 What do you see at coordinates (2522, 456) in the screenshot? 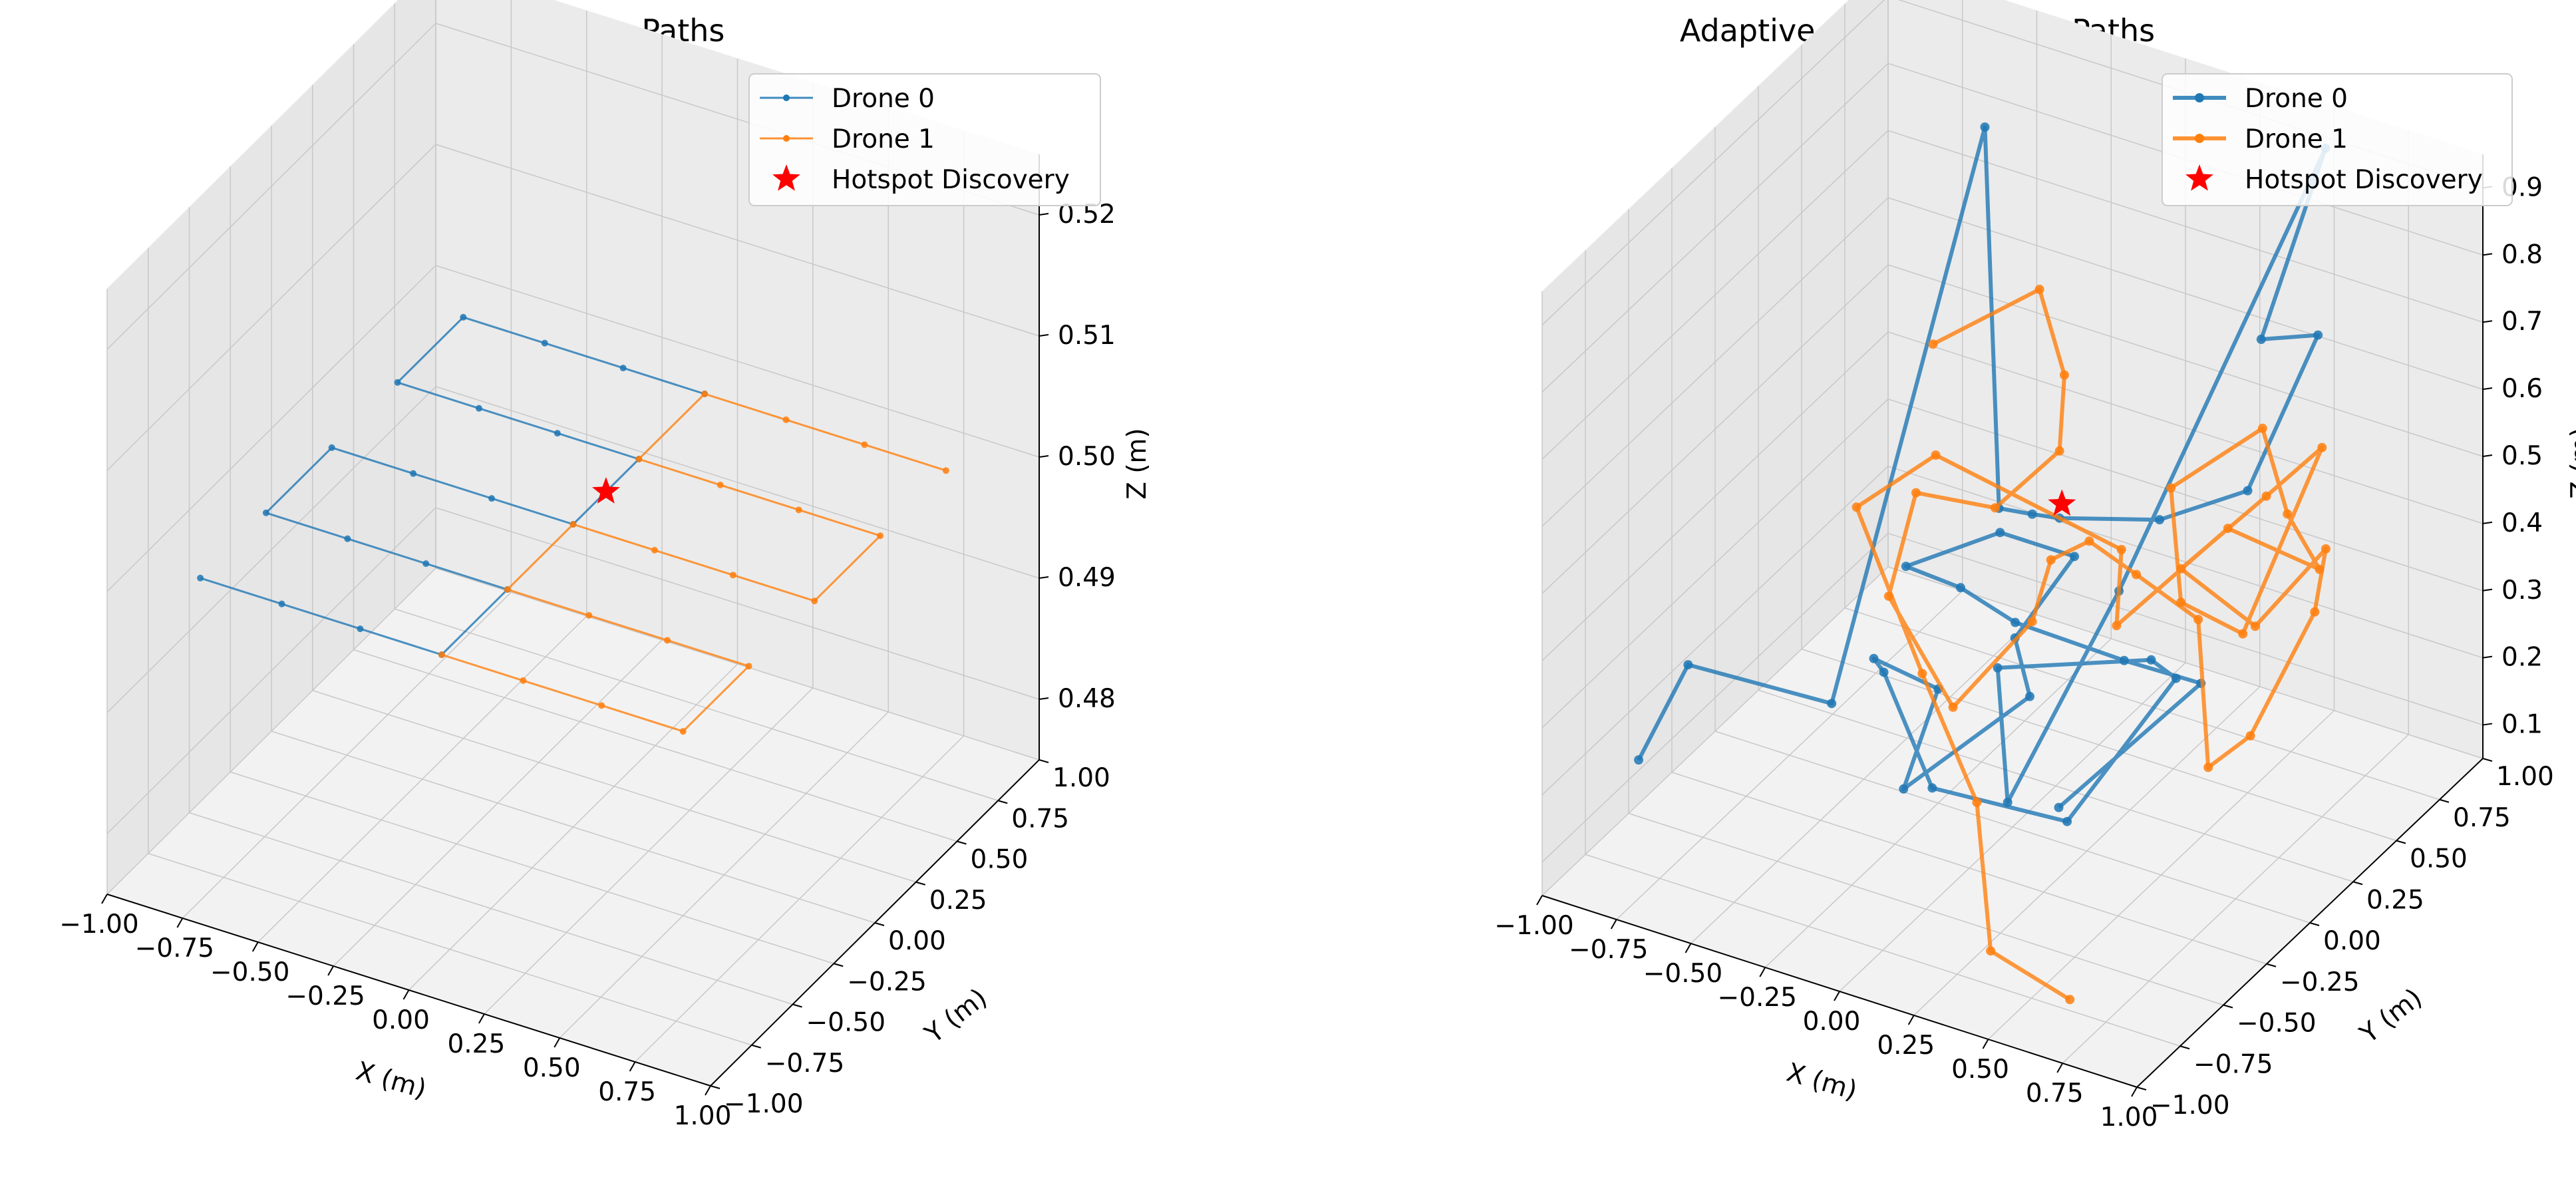
I see `z-tick-label: 0.5` at bounding box center [2522, 456].